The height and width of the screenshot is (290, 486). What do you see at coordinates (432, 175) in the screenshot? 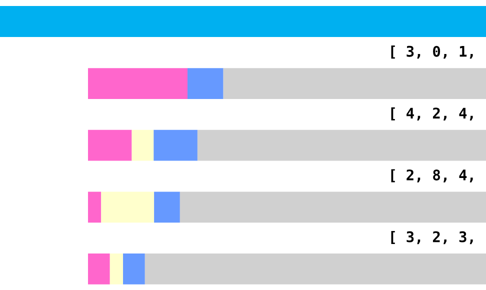
I see `annotation: [ 2, 8, 4,` at bounding box center [432, 175].